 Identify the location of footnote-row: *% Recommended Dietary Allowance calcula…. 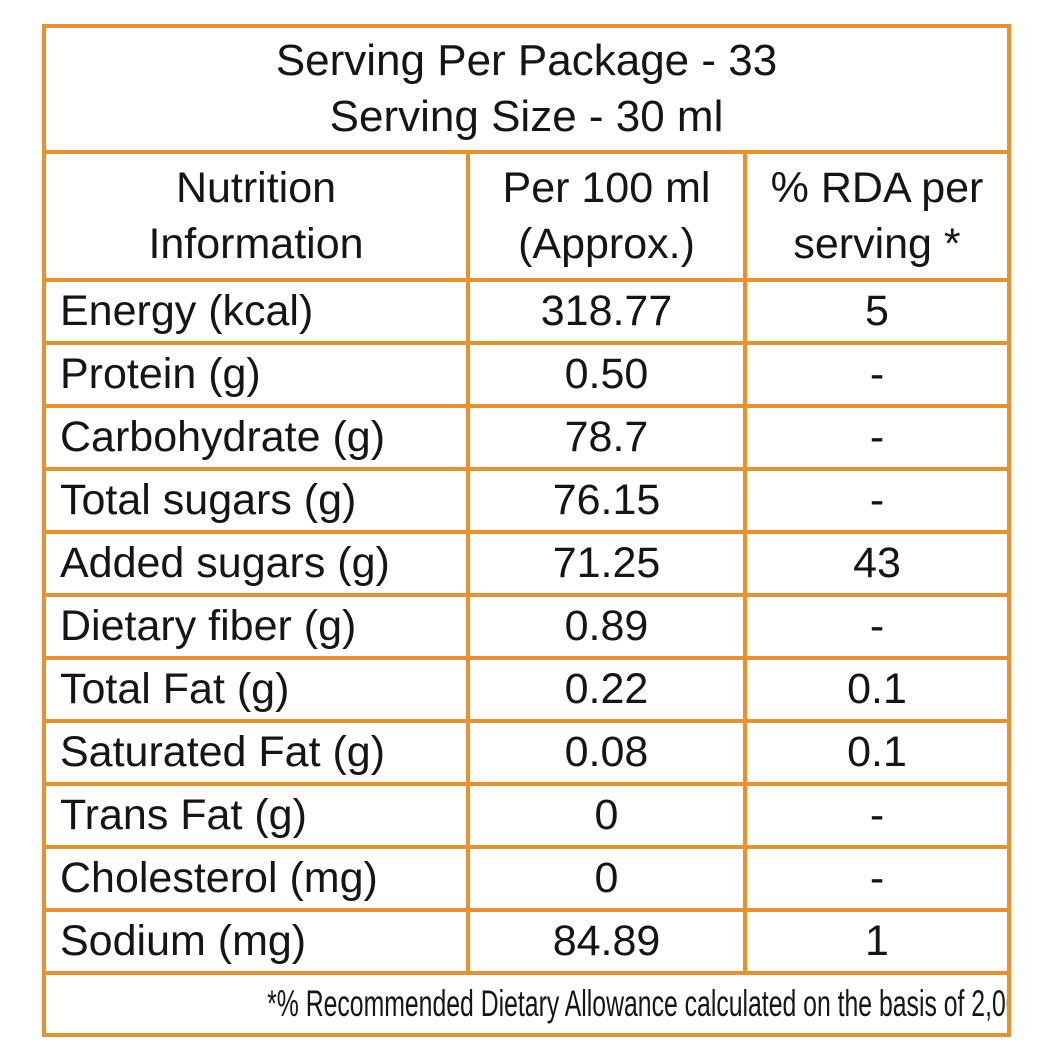
(526, 1004).